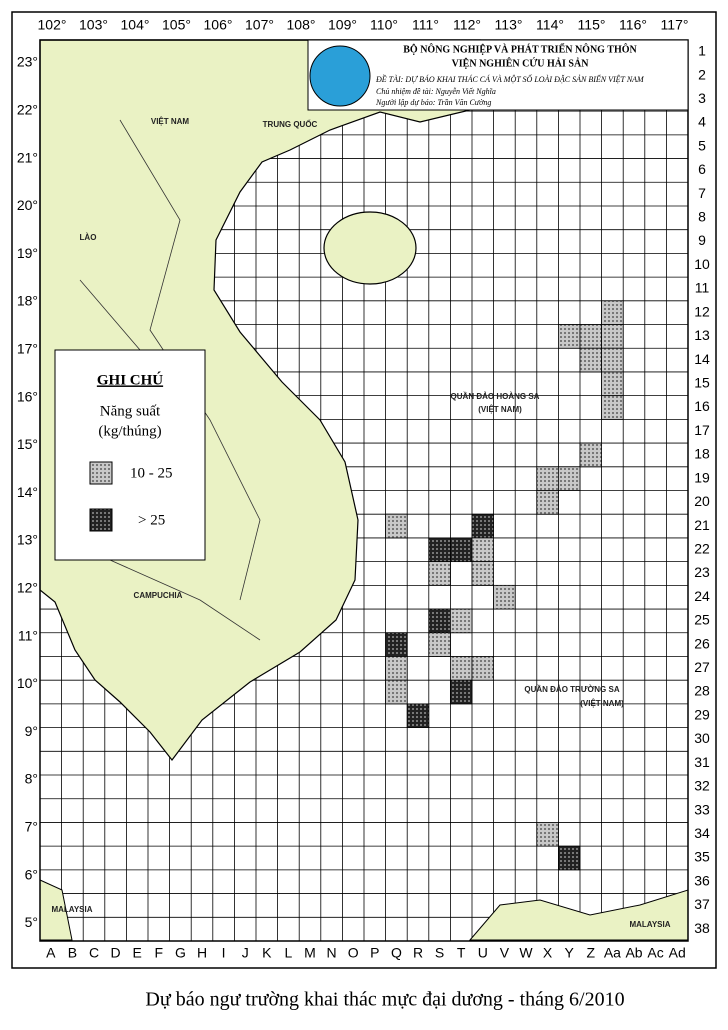 The height and width of the screenshot is (1030, 728). I want to click on latitude-label: 16°, so click(27, 396).